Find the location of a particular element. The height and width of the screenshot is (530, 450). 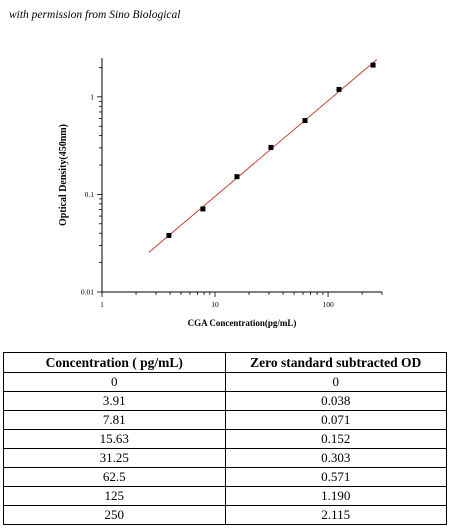

x-tick-label: 10 is located at coordinates (215, 304).